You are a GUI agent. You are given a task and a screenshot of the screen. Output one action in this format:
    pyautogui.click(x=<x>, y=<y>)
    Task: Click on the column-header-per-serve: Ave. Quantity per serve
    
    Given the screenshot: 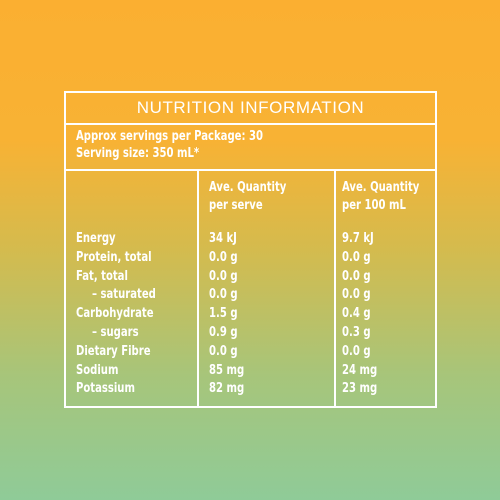 What is the action you would take?
    pyautogui.click(x=247, y=197)
    